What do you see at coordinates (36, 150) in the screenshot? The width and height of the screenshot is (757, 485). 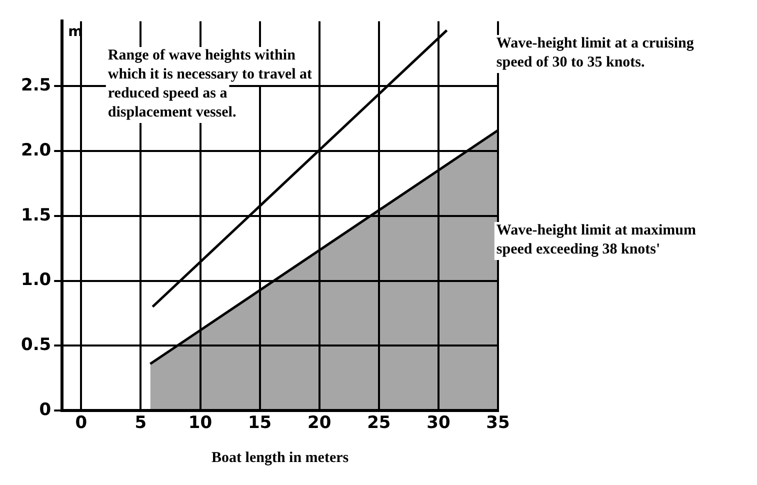 I see `y-tick-label: 2.0` at bounding box center [36, 150].